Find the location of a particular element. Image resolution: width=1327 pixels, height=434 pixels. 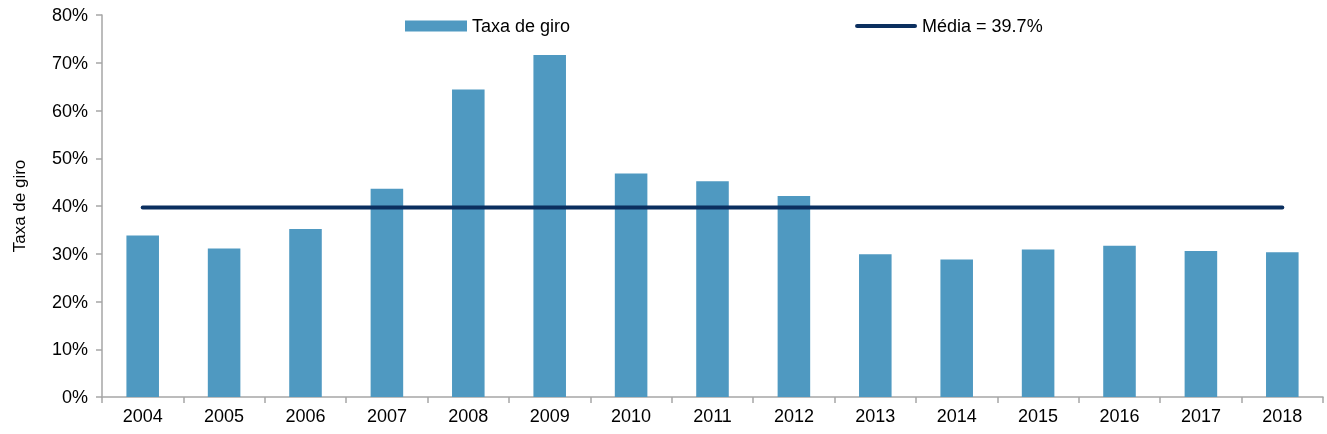

x-tick-label: 2018 is located at coordinates (1282, 416).